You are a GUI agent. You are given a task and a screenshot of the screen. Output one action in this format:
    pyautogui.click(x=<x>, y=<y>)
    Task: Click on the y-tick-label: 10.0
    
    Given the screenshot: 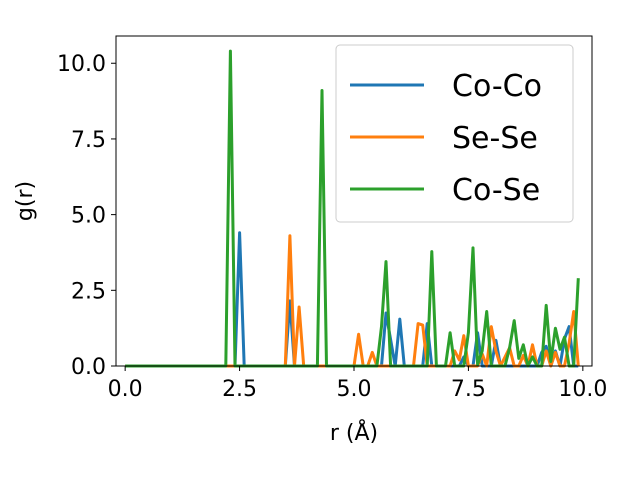 What is the action you would take?
    pyautogui.click(x=81, y=64)
    